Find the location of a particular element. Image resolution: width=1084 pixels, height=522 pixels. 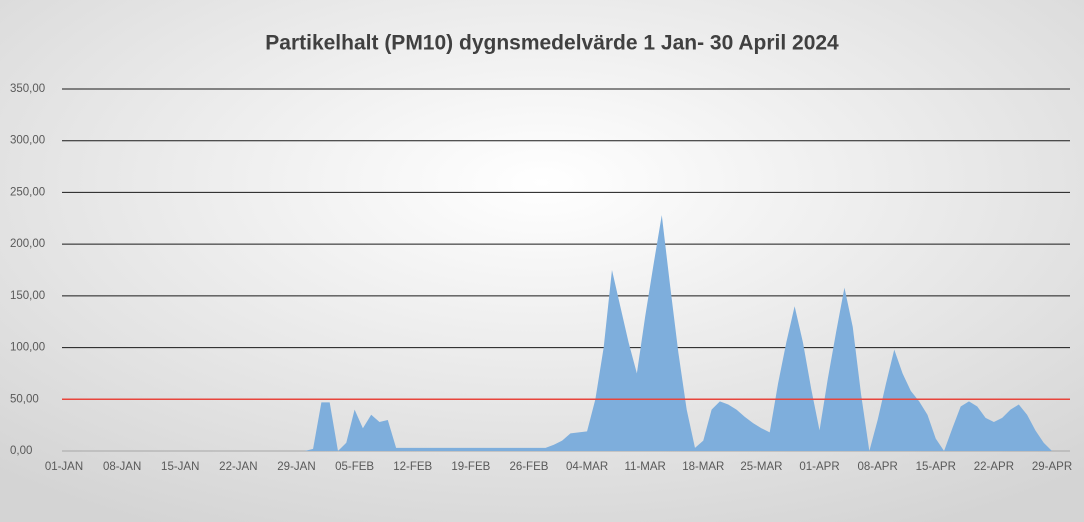

y-tick-label: 0,00 is located at coordinates (21, 451).